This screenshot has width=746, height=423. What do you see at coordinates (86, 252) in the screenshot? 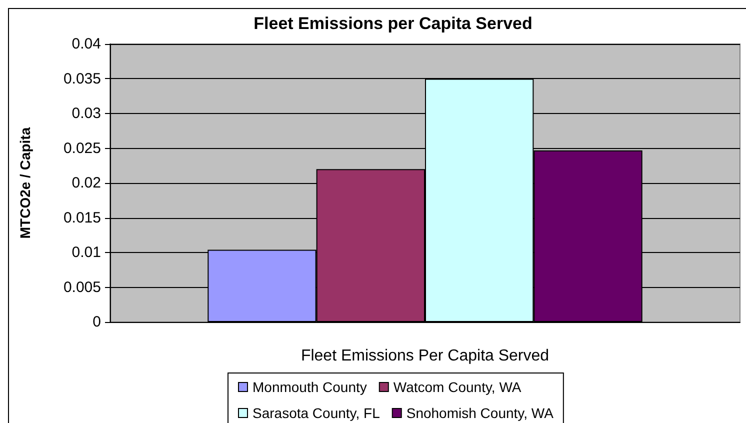
I see `y-tick-label: 0.01` at bounding box center [86, 252].